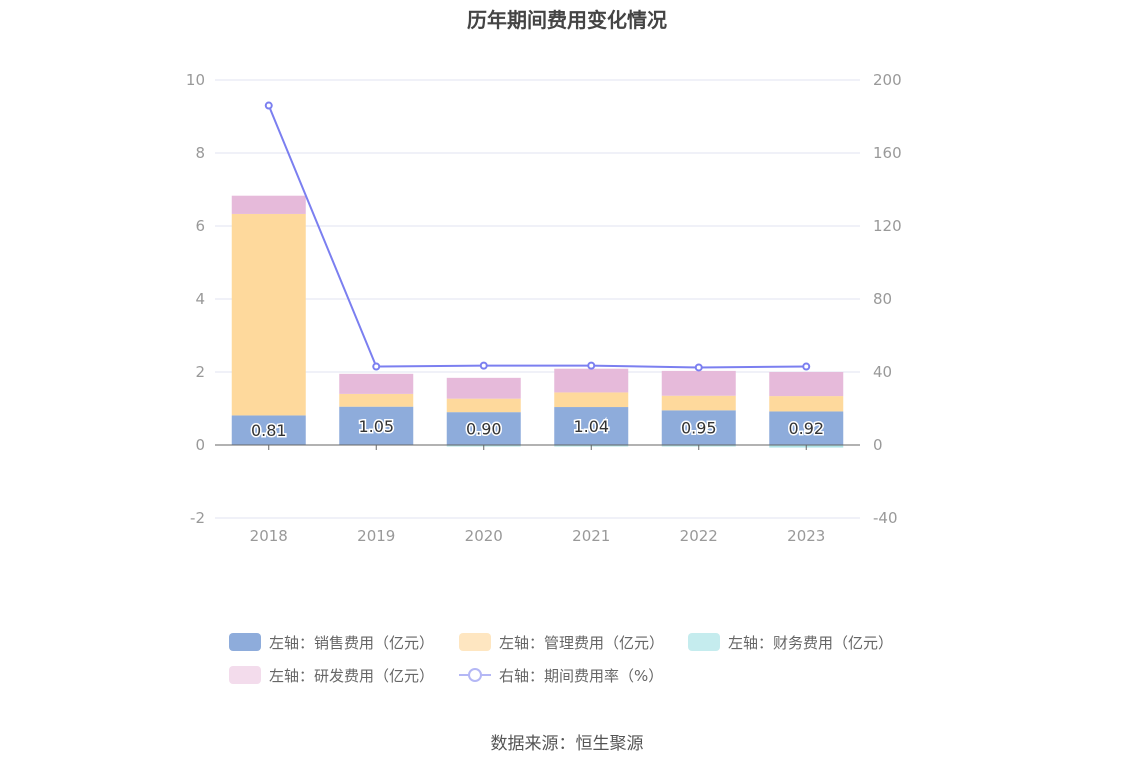 Image resolution: width=1134 pixels, height=766 pixels. What do you see at coordinates (269, 536) in the screenshot?
I see `x-tick-label: 2018` at bounding box center [269, 536].